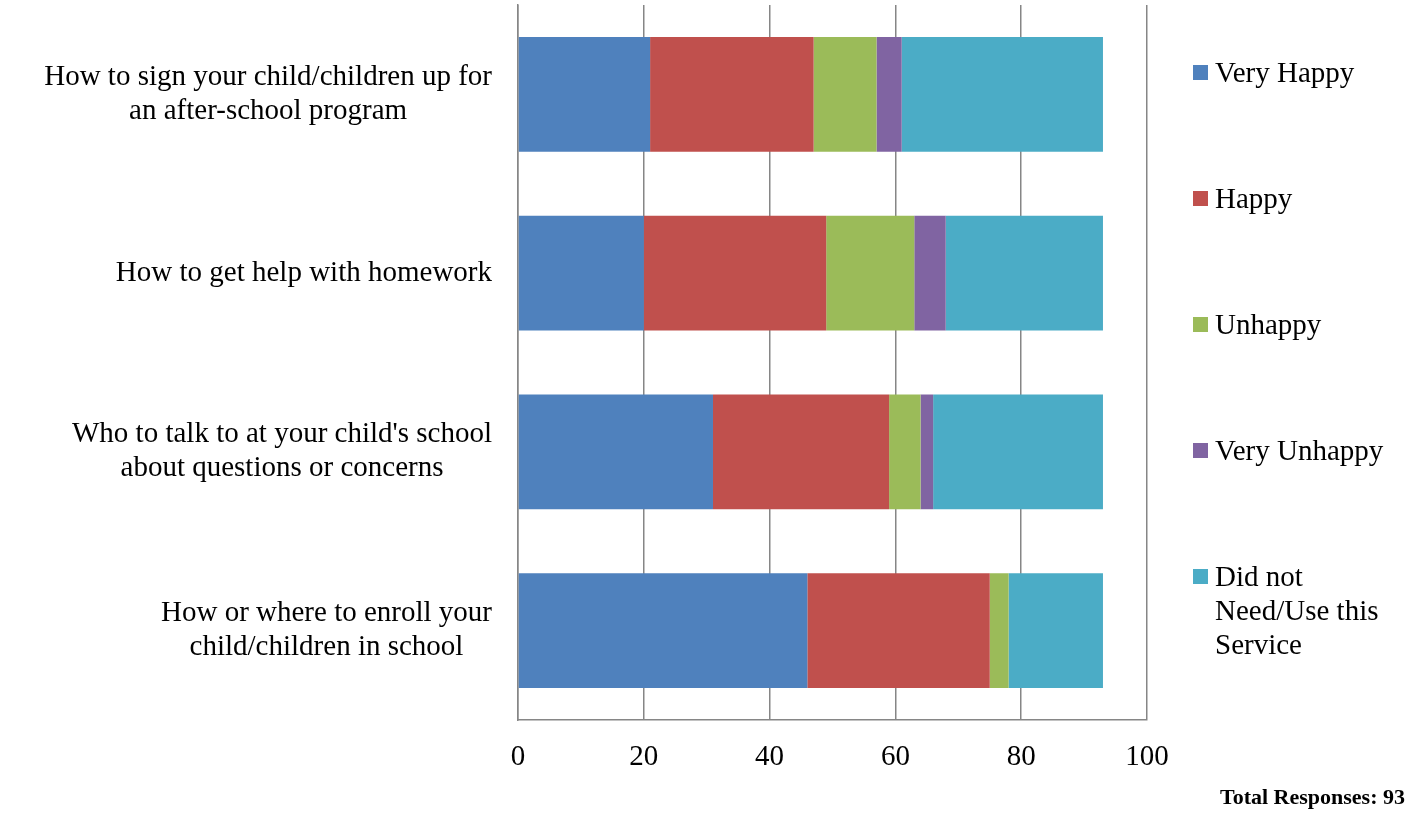 This screenshot has height=817, width=1416. I want to click on x-tick-label: 80, so click(1021, 755).